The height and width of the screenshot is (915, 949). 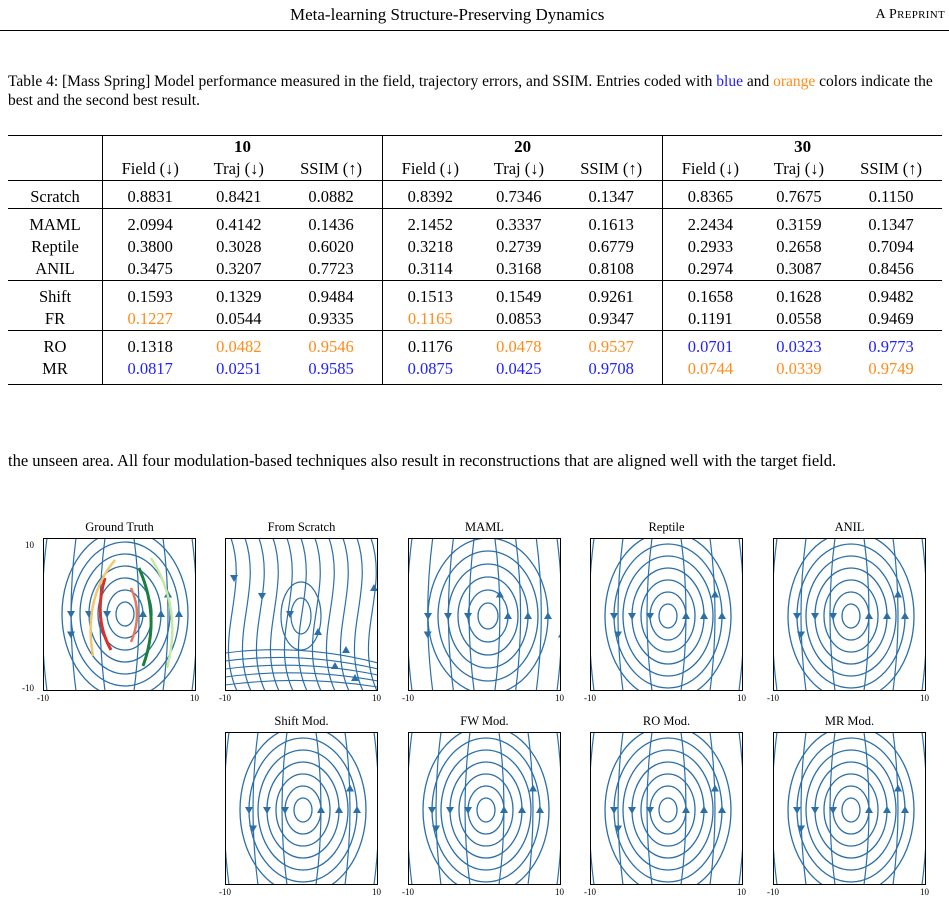 I want to click on table-cell: 0.1628, so click(x=799, y=294).